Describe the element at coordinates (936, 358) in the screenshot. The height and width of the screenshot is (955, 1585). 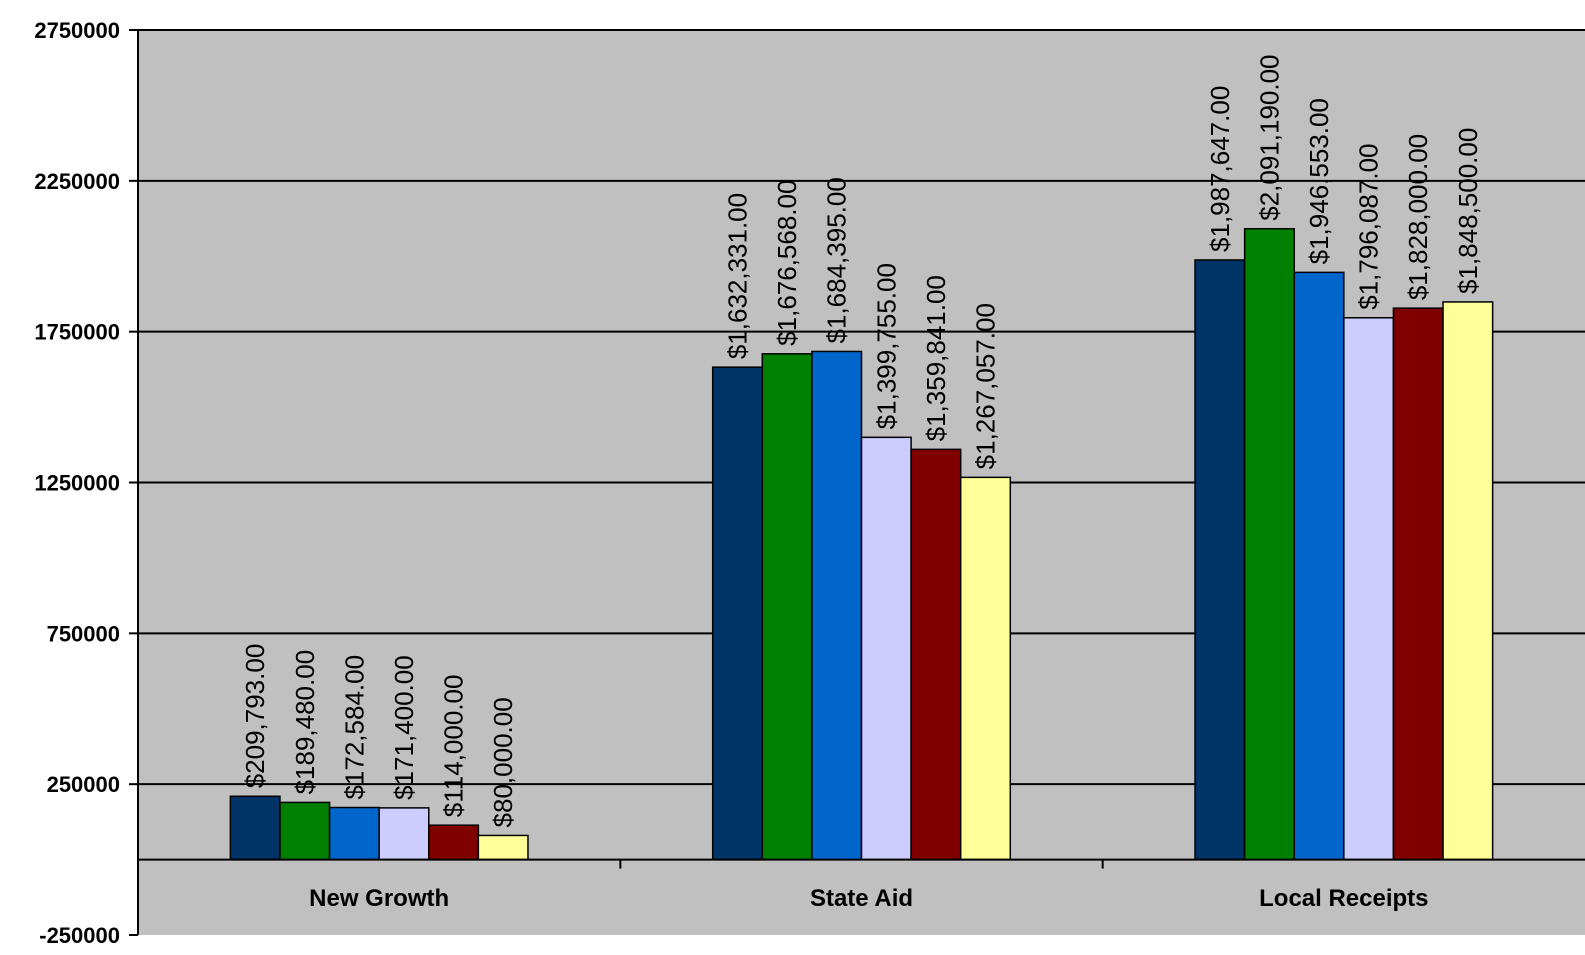
I see `data-label: $1,359,841.00` at that location.